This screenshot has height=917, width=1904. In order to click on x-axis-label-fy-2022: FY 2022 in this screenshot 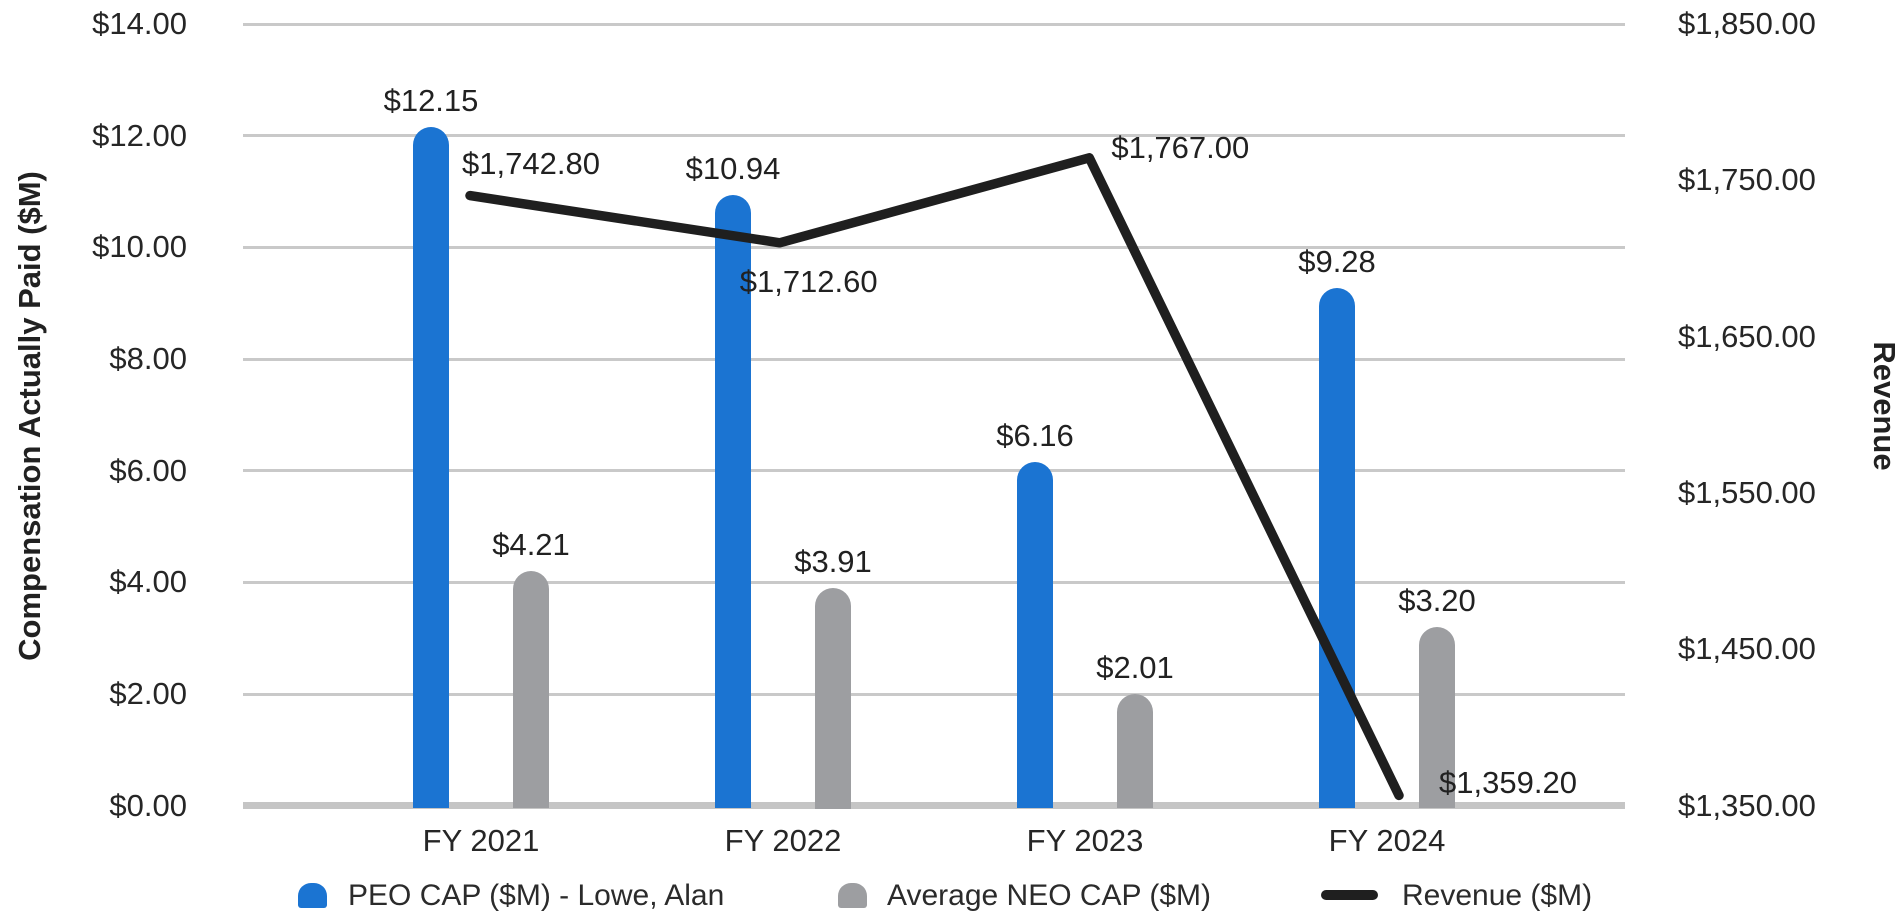, I will do `click(783, 840)`.